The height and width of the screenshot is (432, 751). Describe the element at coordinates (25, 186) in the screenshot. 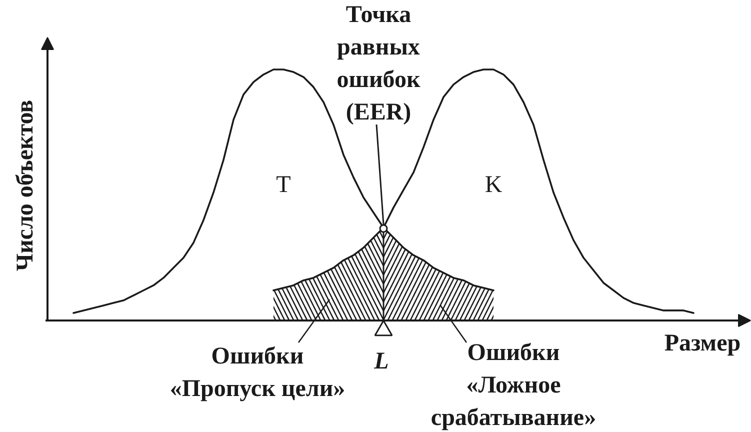

I see `y-axis-title: Число объектов` at that location.